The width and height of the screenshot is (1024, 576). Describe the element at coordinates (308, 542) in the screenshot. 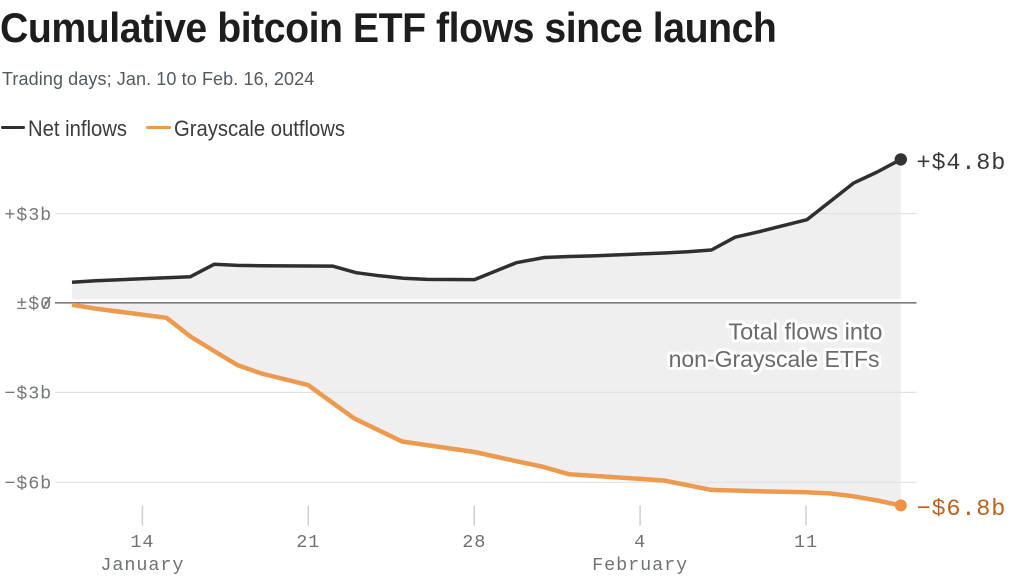

I see `svg-text: 21` at that location.